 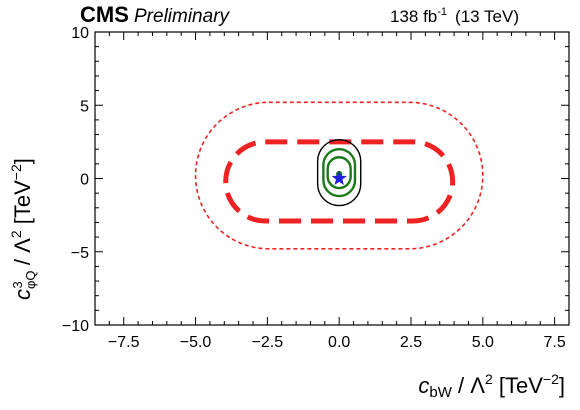 I want to click on luminosity-label: 138 fb-1 (13 TeV), so click(x=454, y=16).